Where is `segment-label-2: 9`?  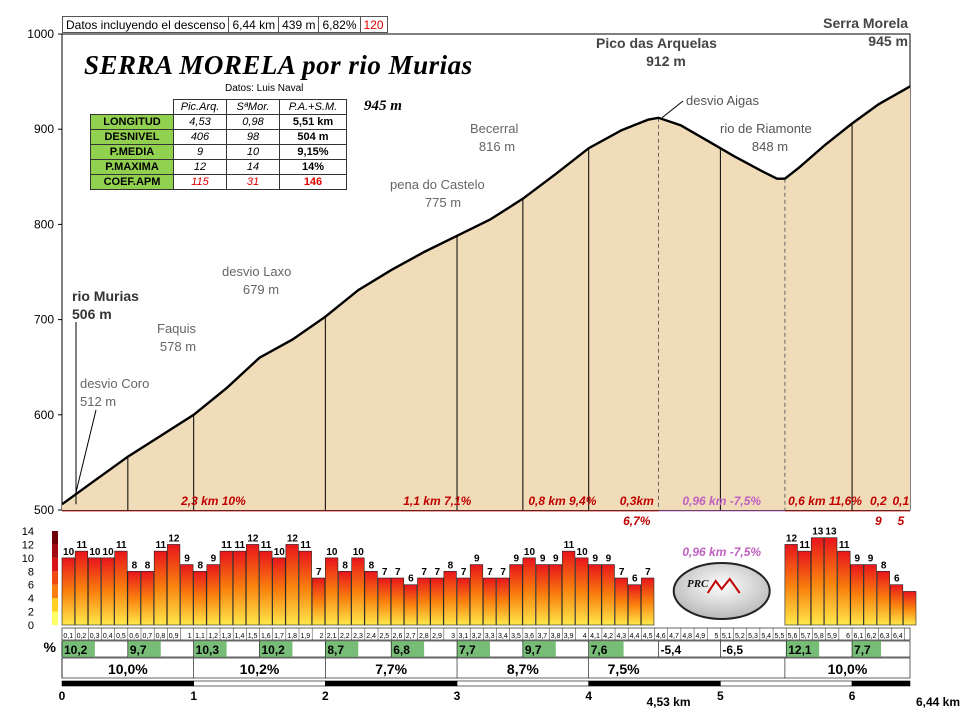 segment-label-2: 9 is located at coordinates (878, 521).